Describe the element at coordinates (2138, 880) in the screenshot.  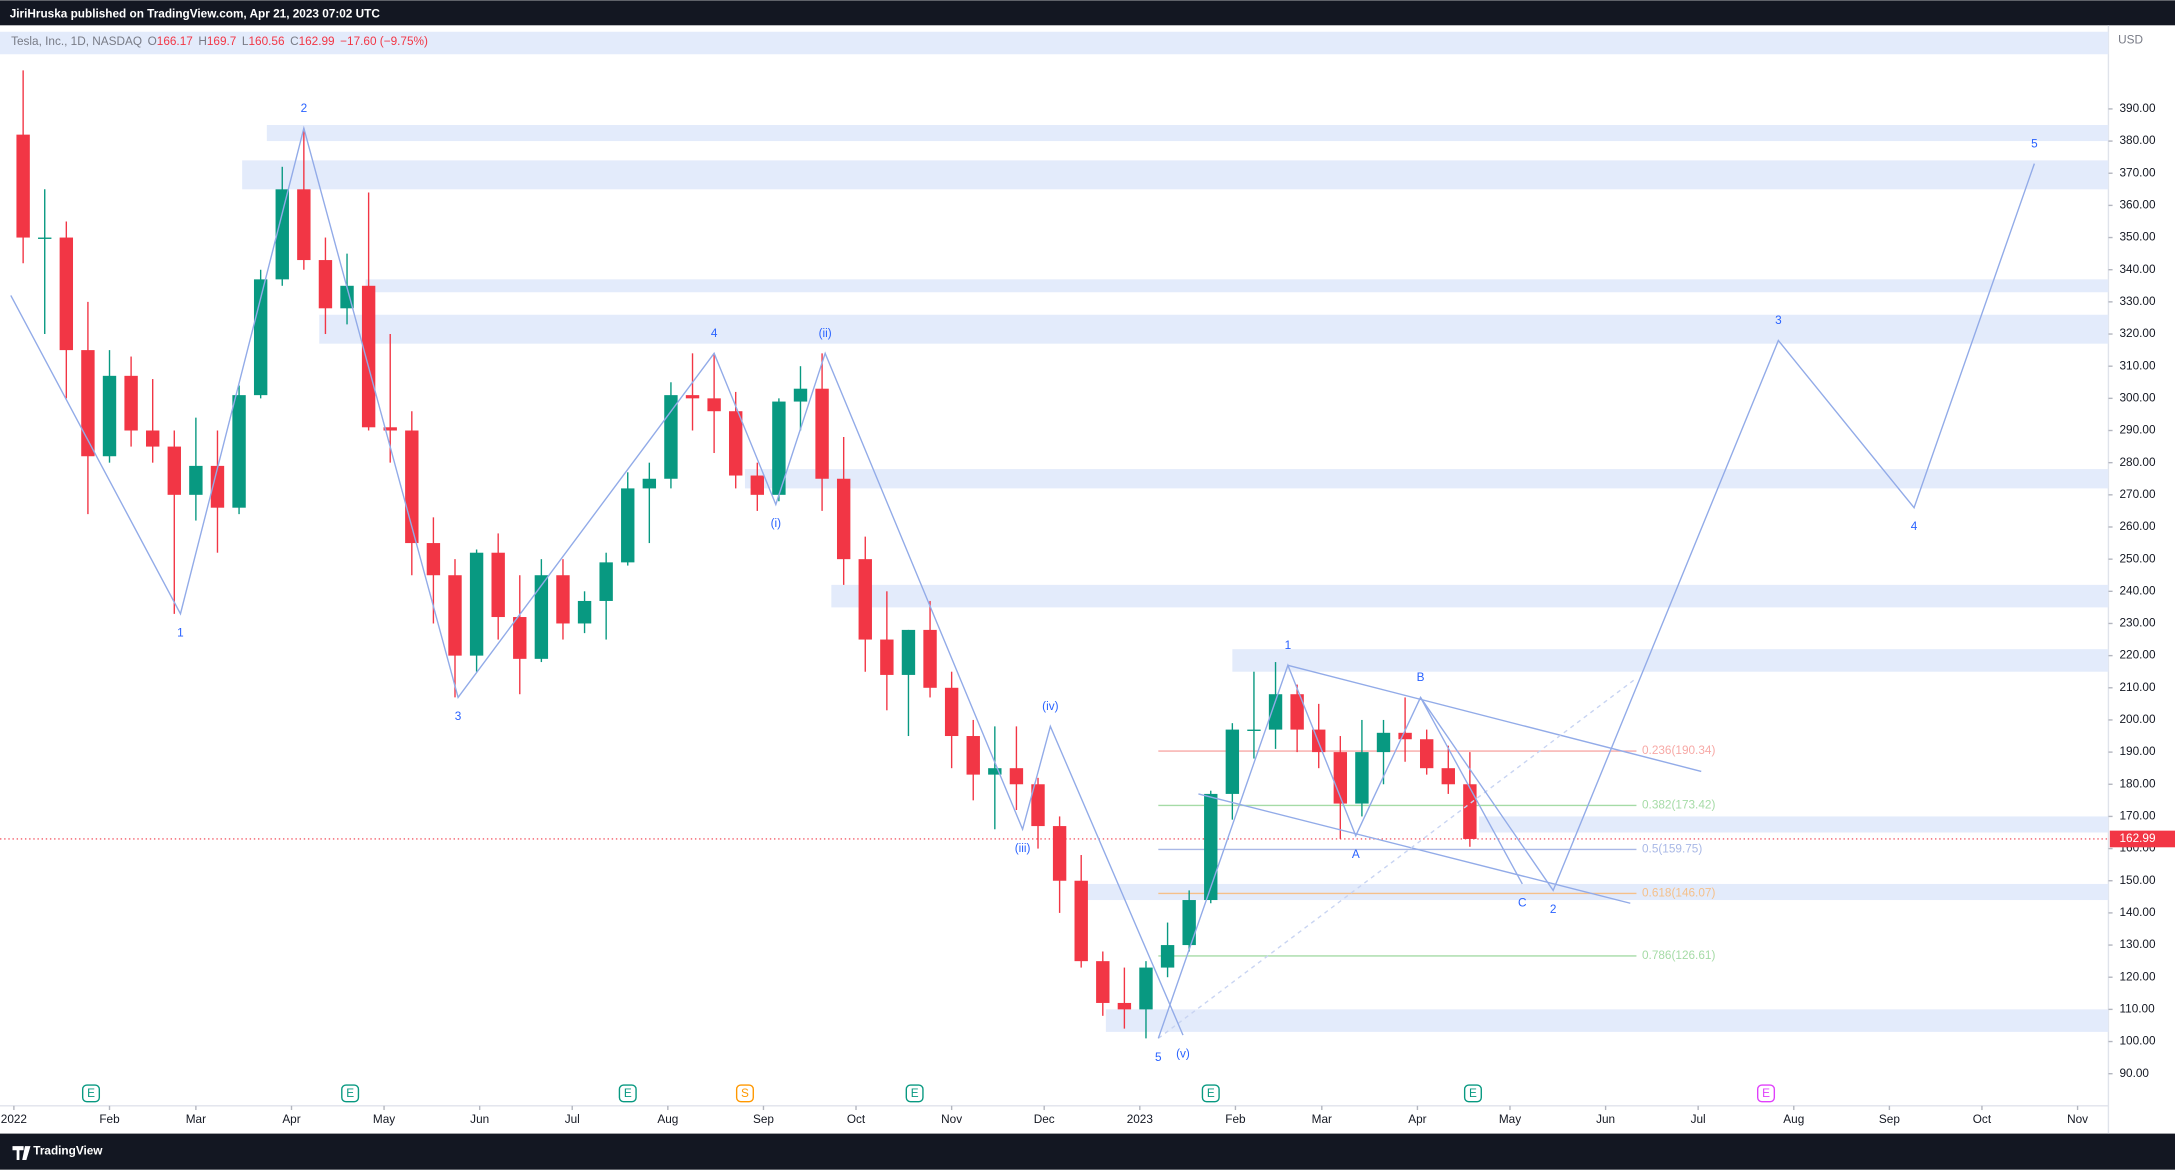
I see `y-tick-label: 150.00` at that location.